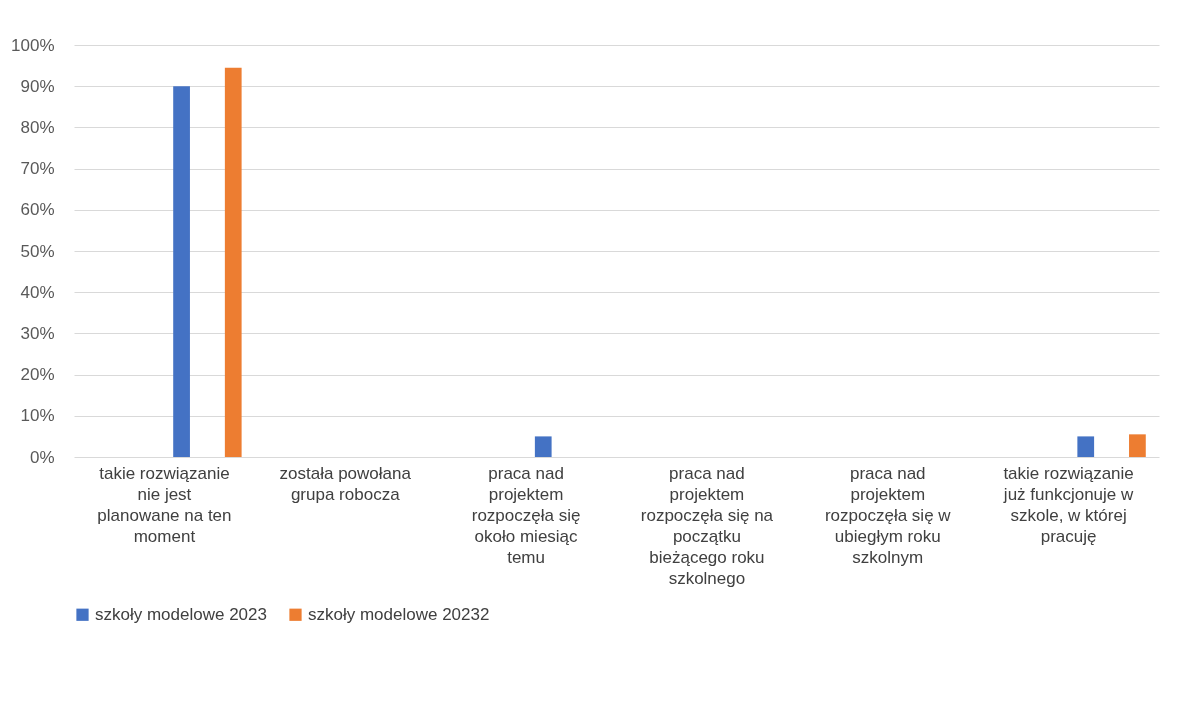 Image resolution: width=1201 pixels, height=711 pixels. What do you see at coordinates (37, 169) in the screenshot?
I see `y-tick-label: 70%` at bounding box center [37, 169].